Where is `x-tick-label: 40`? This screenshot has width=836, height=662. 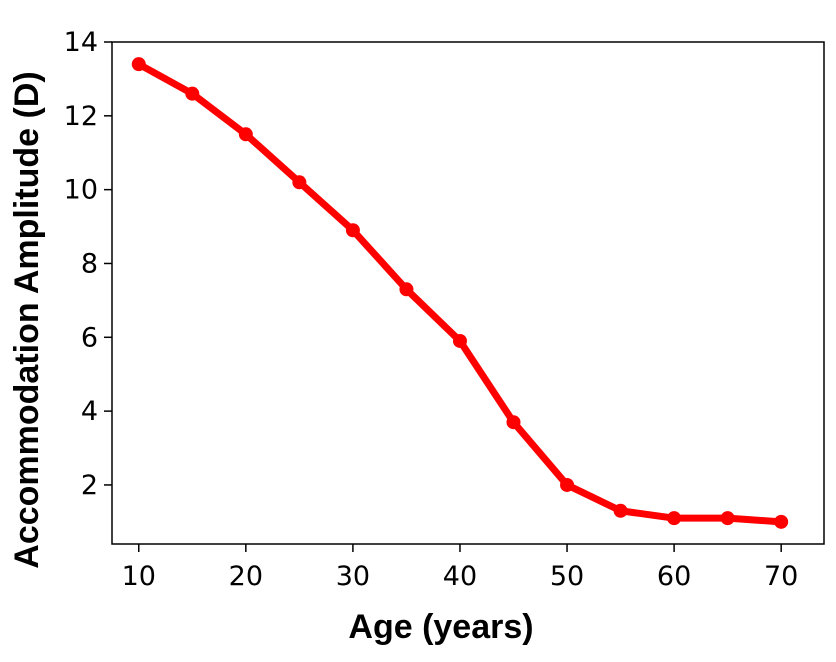
x-tick-label: 40 is located at coordinates (460, 576).